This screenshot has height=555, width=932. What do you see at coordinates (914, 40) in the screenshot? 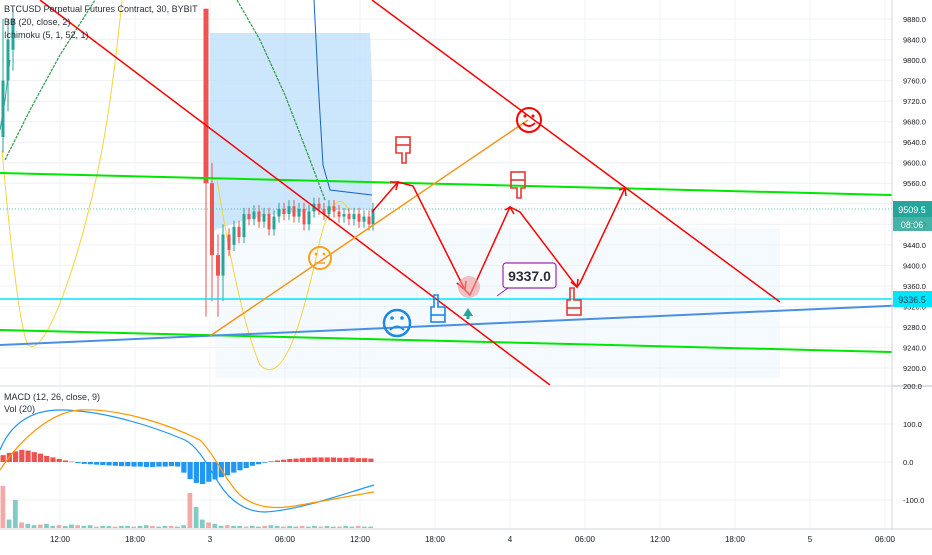
I see `price-tick-label: 9840.0` at bounding box center [914, 40].